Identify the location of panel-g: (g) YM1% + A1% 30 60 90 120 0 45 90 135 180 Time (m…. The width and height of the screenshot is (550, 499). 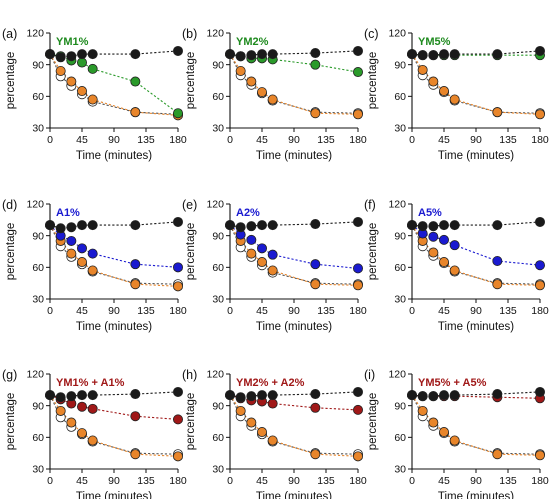
(94, 433).